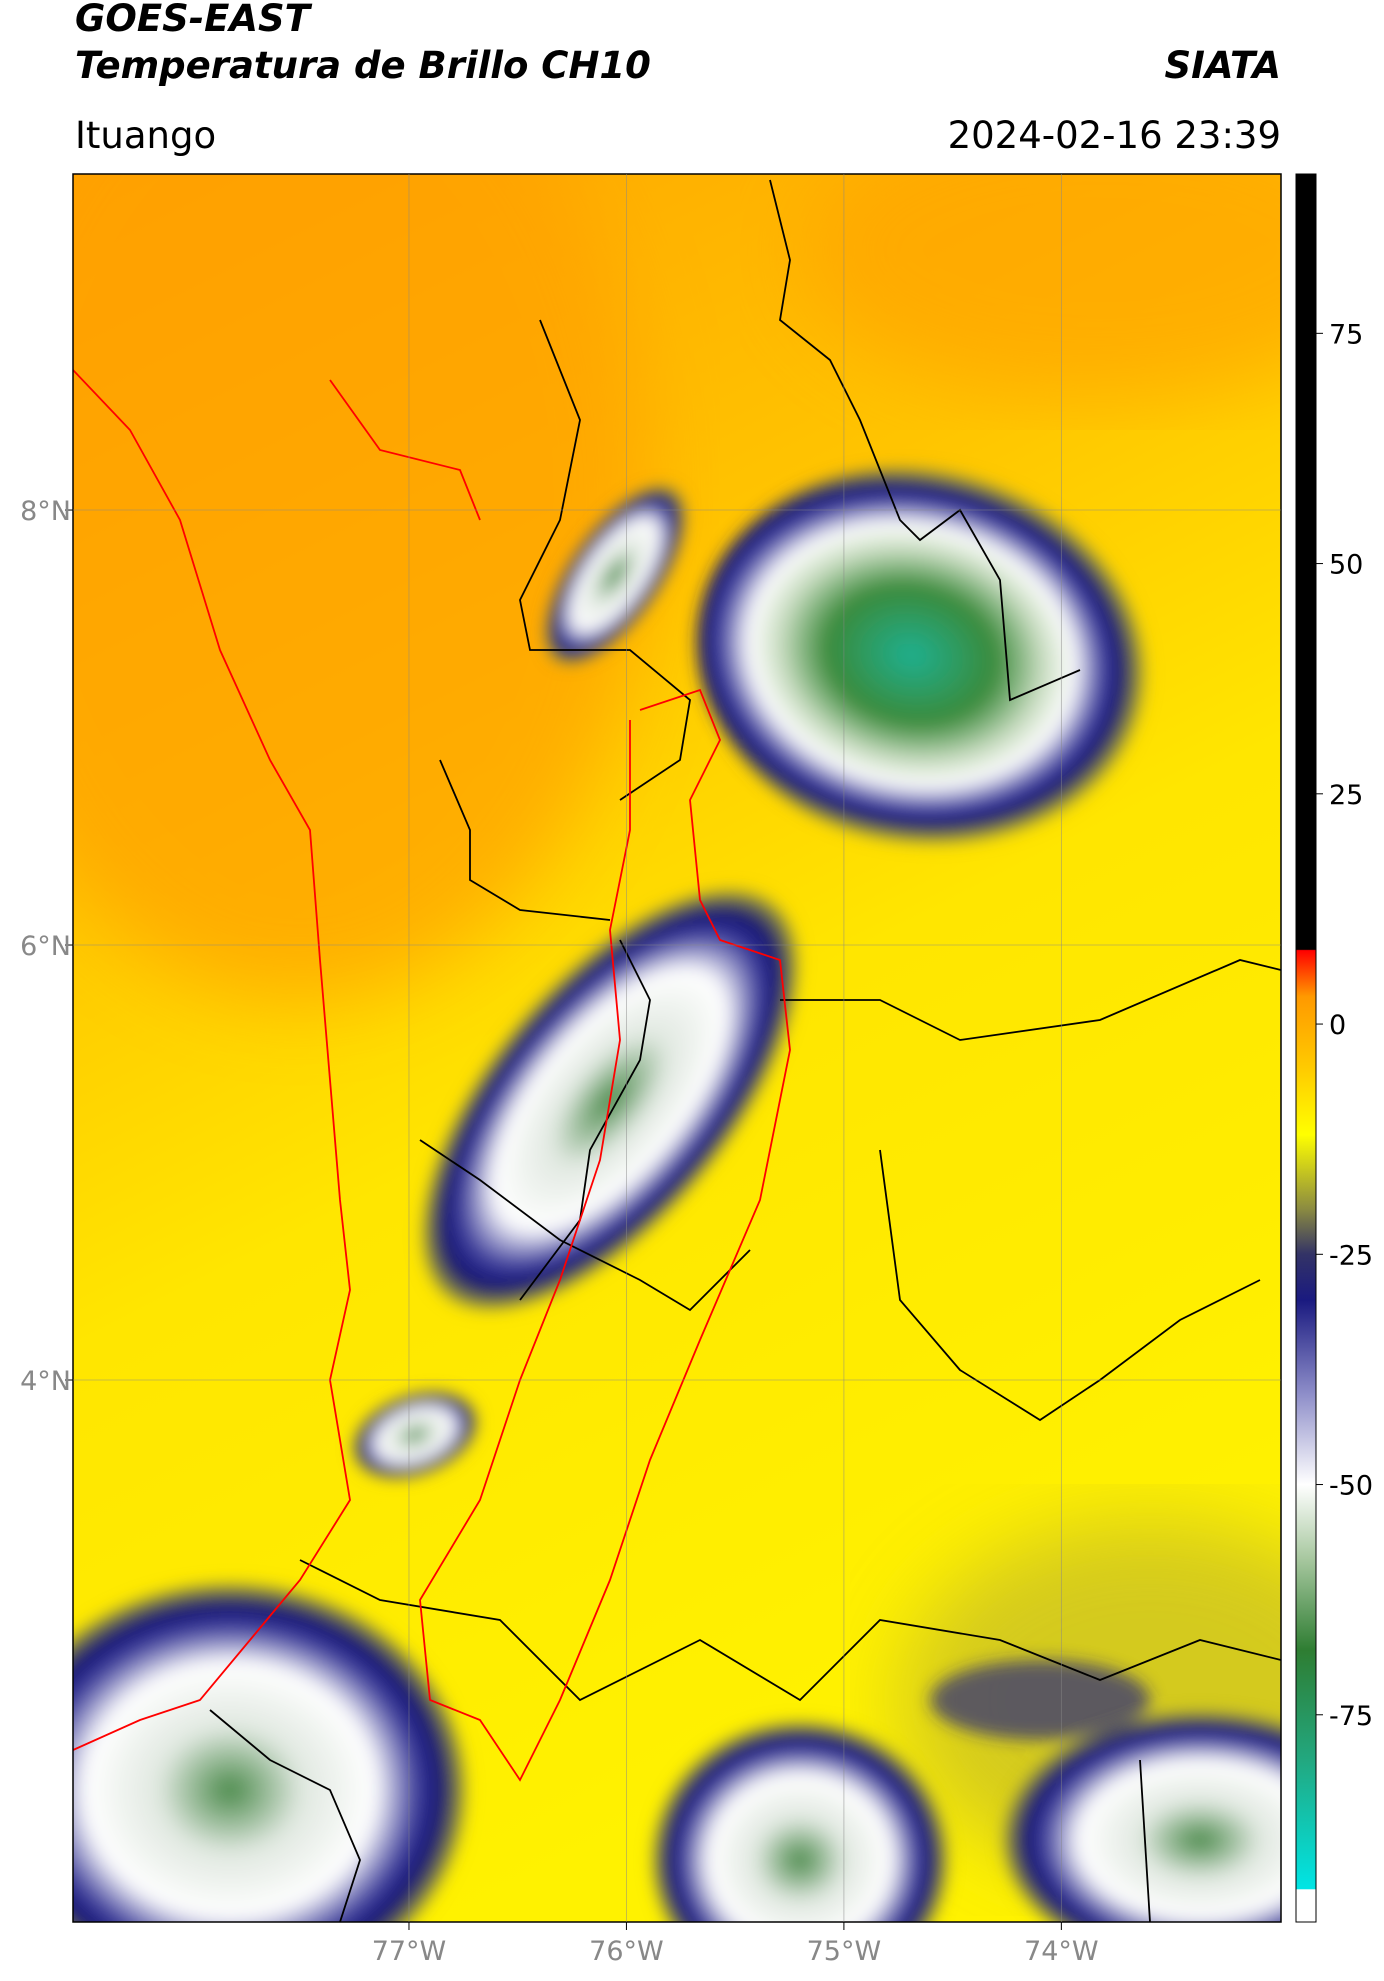  Describe the element at coordinates (1222, 65) in the screenshot. I see `source: SIATA` at that location.